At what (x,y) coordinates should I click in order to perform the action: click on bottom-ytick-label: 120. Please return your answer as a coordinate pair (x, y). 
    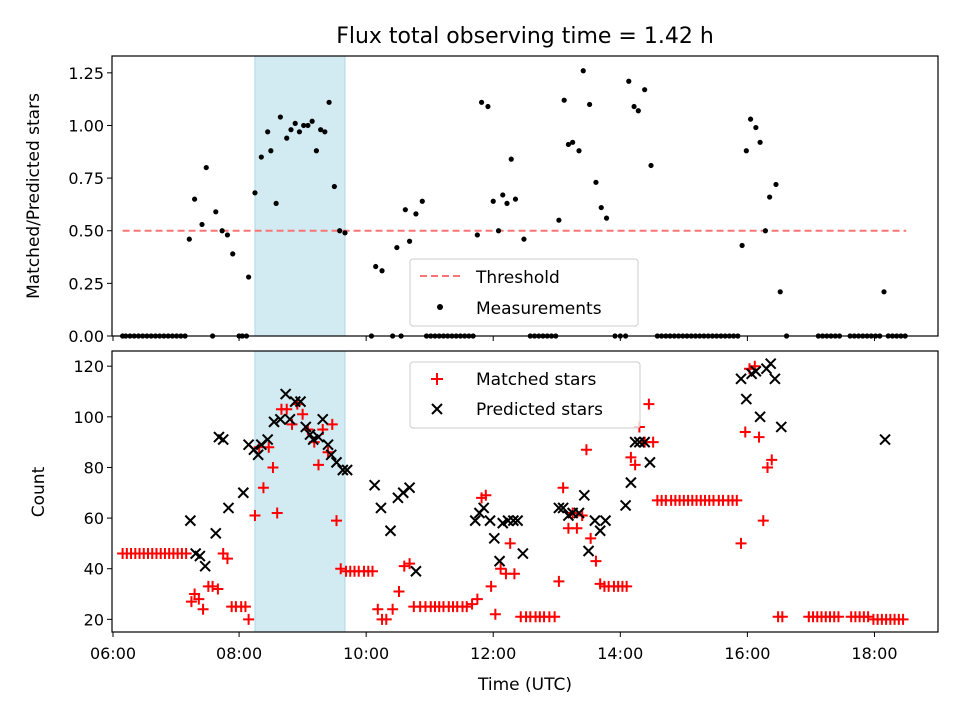
    Looking at the image, I should click on (88, 366).